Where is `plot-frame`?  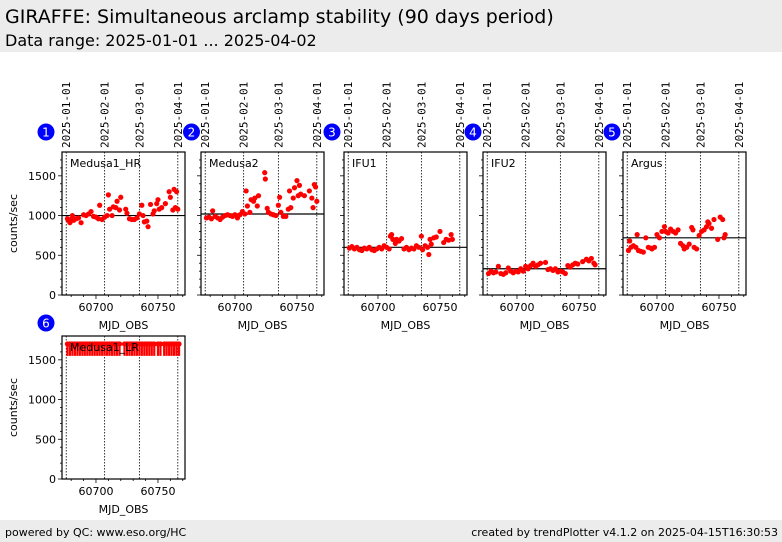 plot-frame is located at coordinates (123, 407).